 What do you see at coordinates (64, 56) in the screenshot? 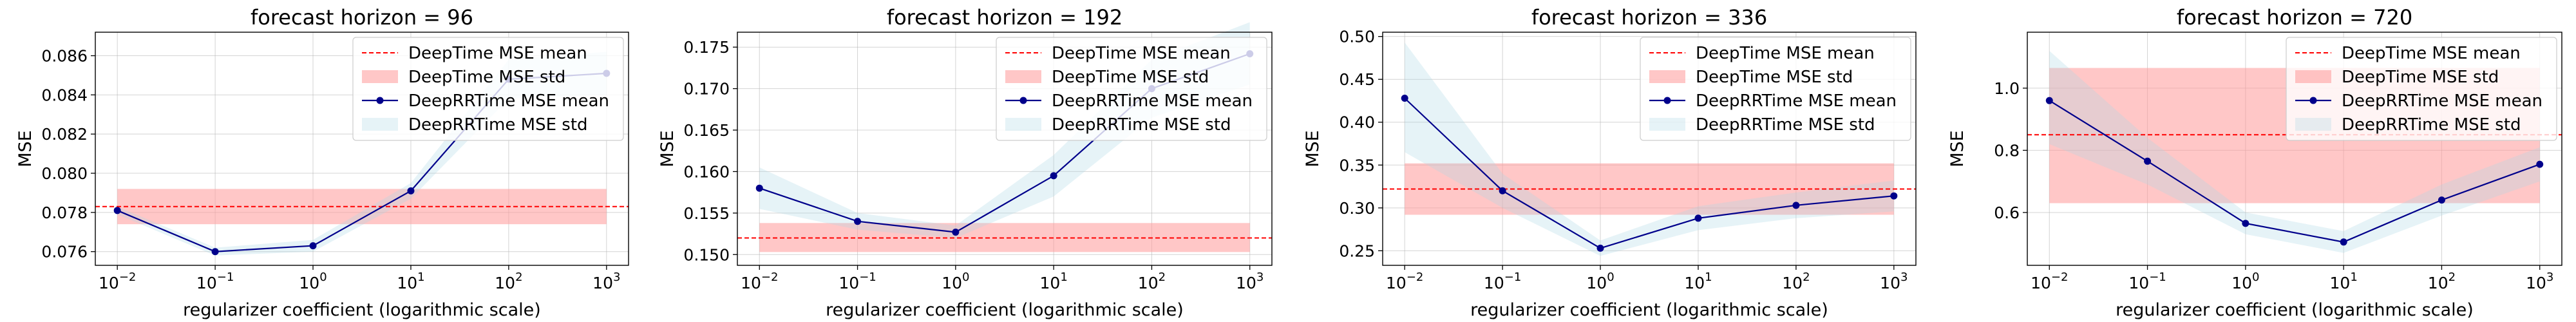
I see `y-tick-label: 0.086` at bounding box center [64, 56].